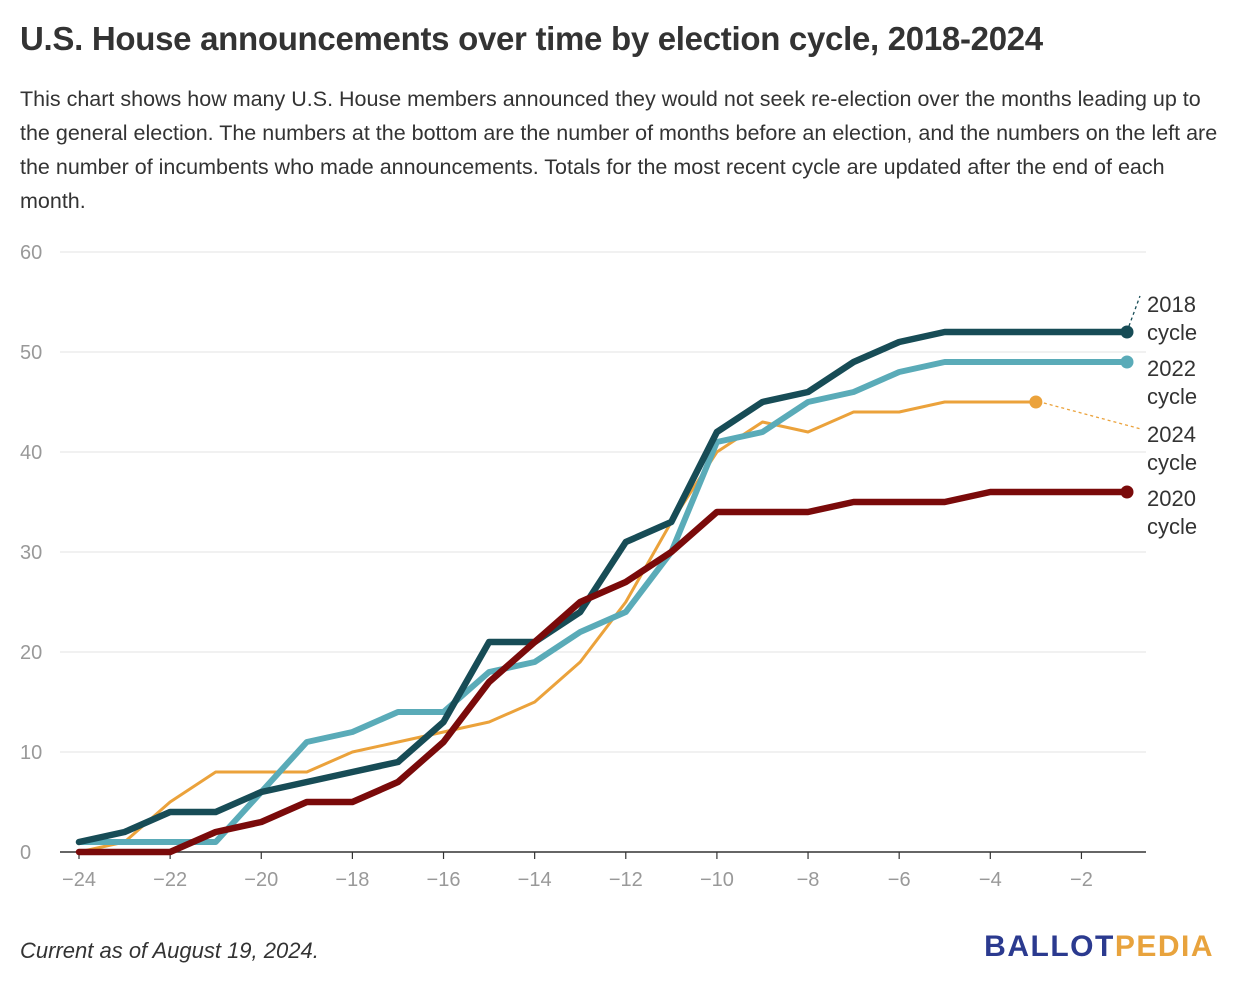 The height and width of the screenshot is (988, 1240). What do you see at coordinates (899, 880) in the screenshot?
I see `x-tick-label: −6` at bounding box center [899, 880].